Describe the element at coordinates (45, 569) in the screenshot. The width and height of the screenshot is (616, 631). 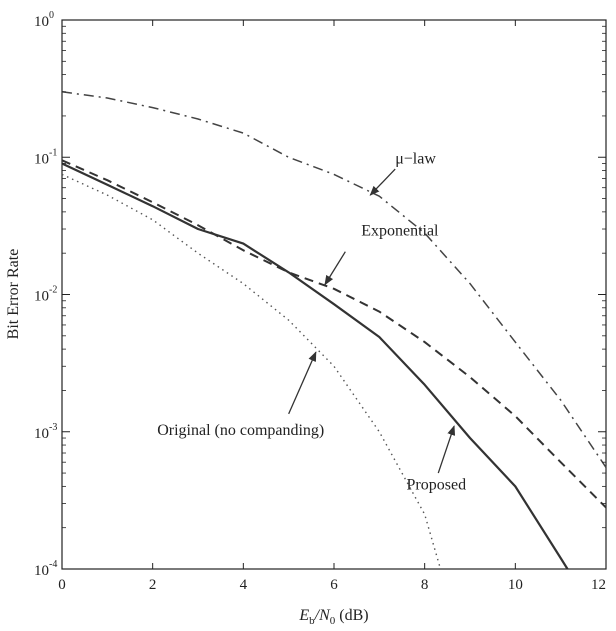
I see `y-tick-label: 10⁻⁴` at that location.